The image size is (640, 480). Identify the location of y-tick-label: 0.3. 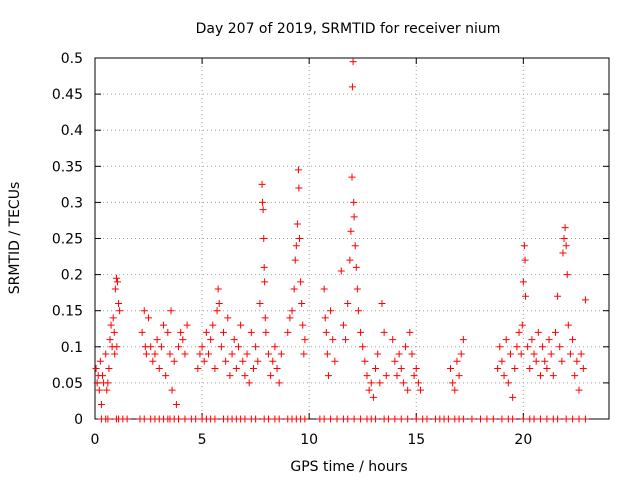
(72, 203).